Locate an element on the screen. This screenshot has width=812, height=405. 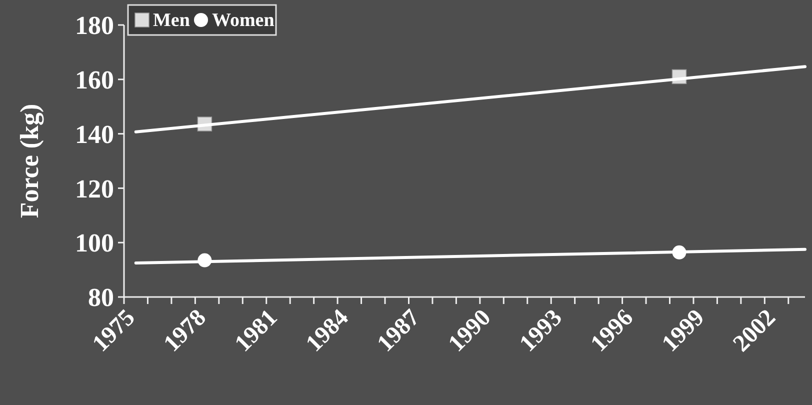
y-tick-label: 100 is located at coordinates (94, 243).